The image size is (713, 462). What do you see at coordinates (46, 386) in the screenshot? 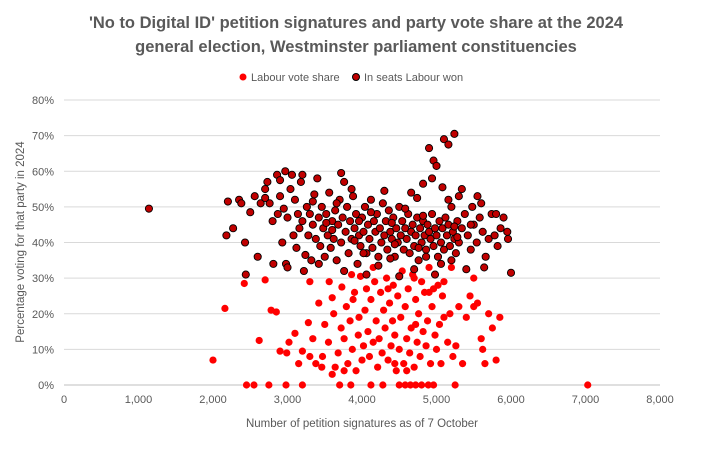
I see `y-tick-label: 0%` at bounding box center [46, 386].